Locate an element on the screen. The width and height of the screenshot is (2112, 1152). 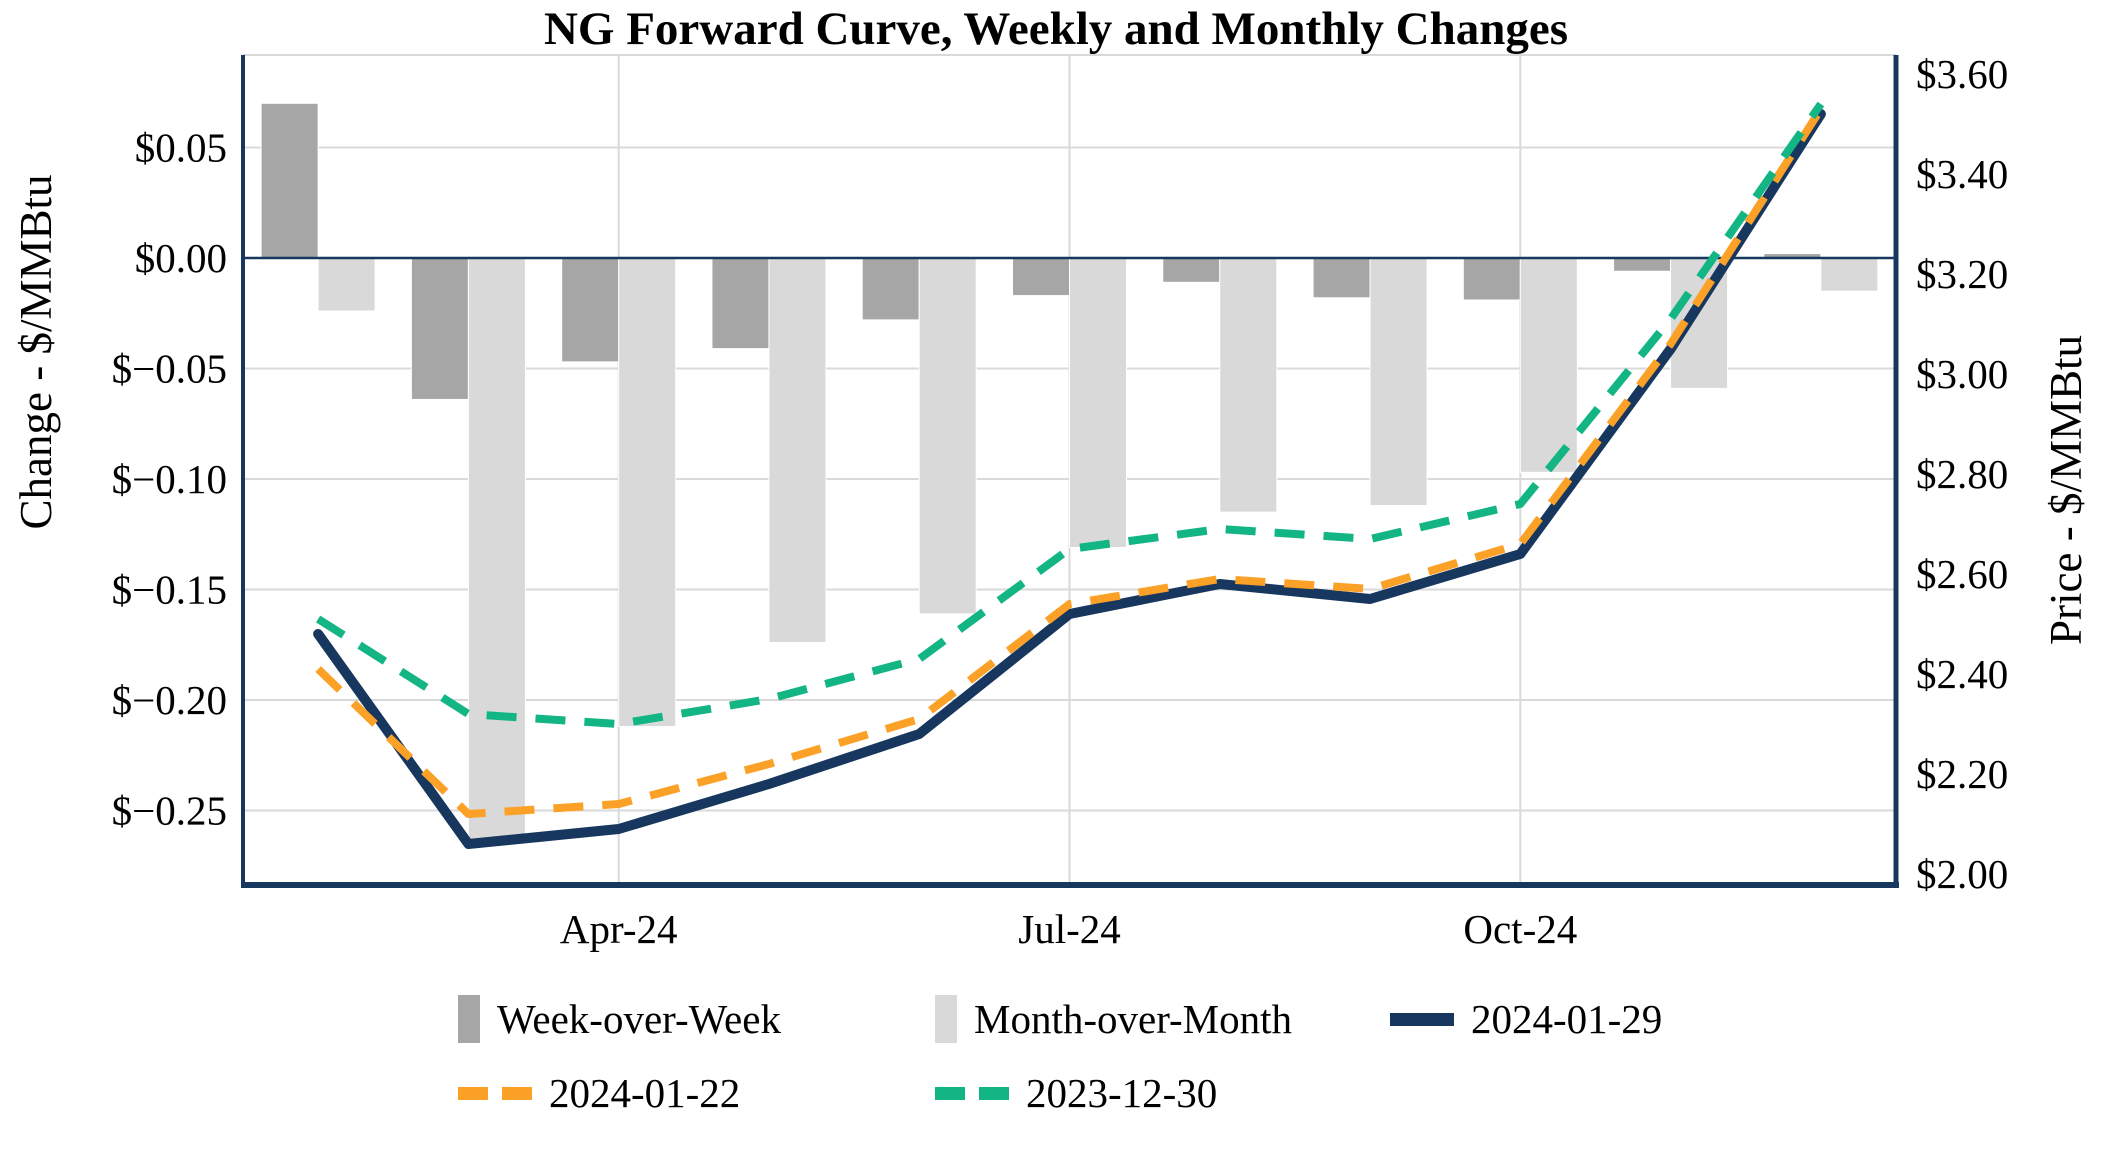
right-axis-tick-label: $2.80 is located at coordinates (1962, 474).